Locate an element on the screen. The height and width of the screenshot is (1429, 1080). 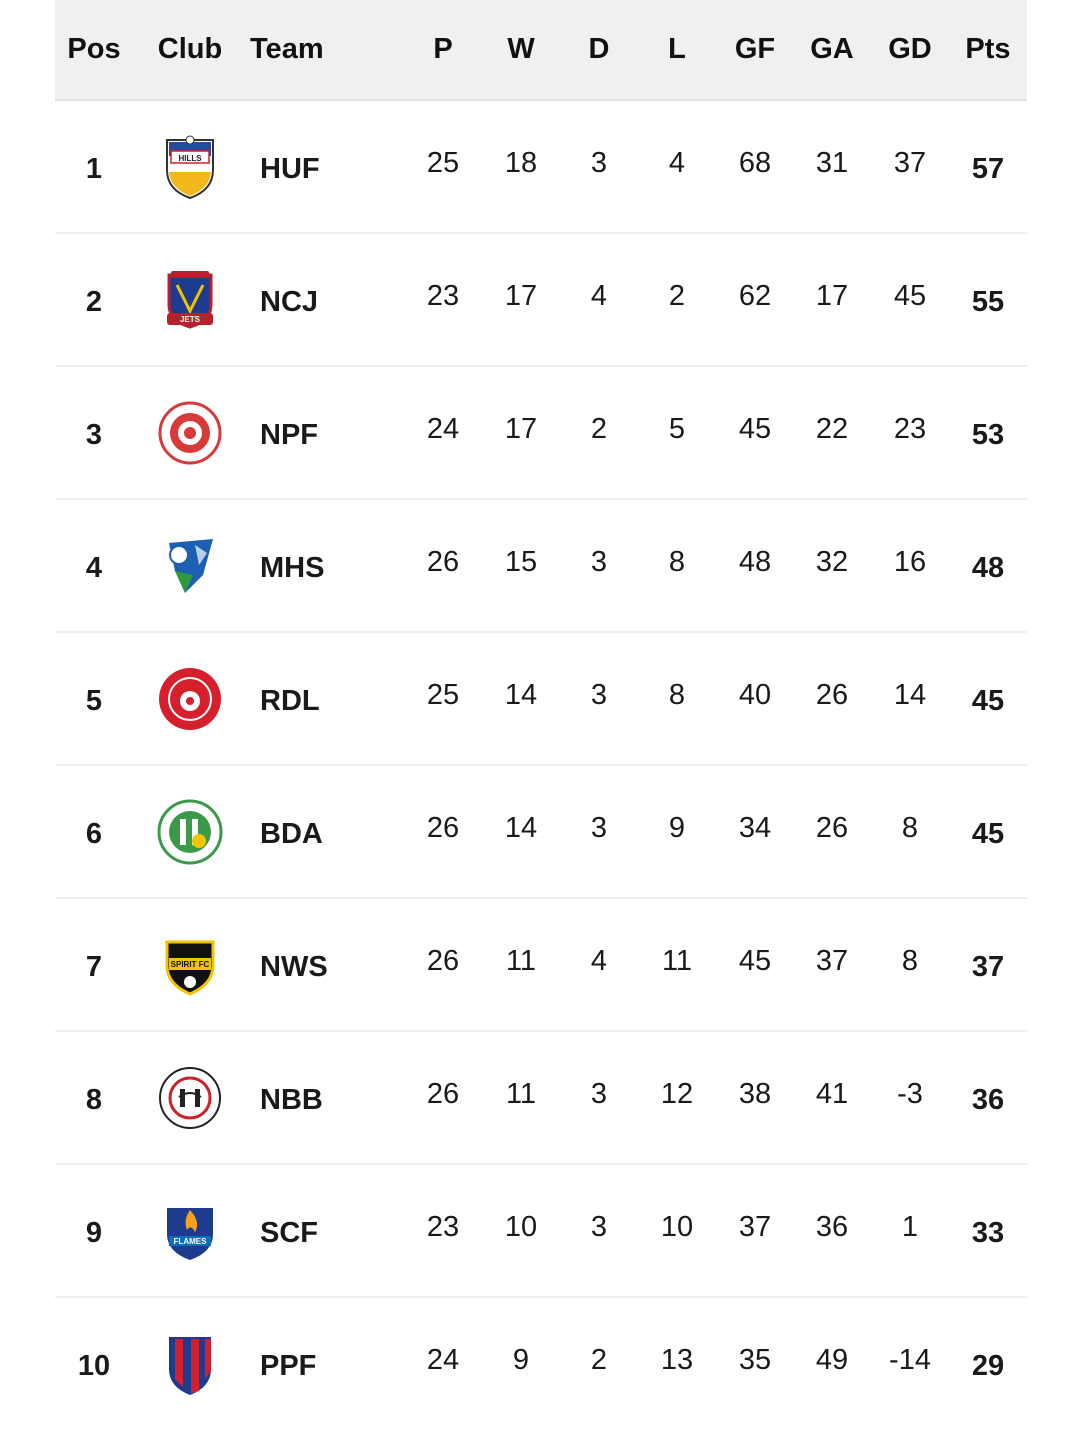
cell-team: NPF is located at coordinates (289, 435).